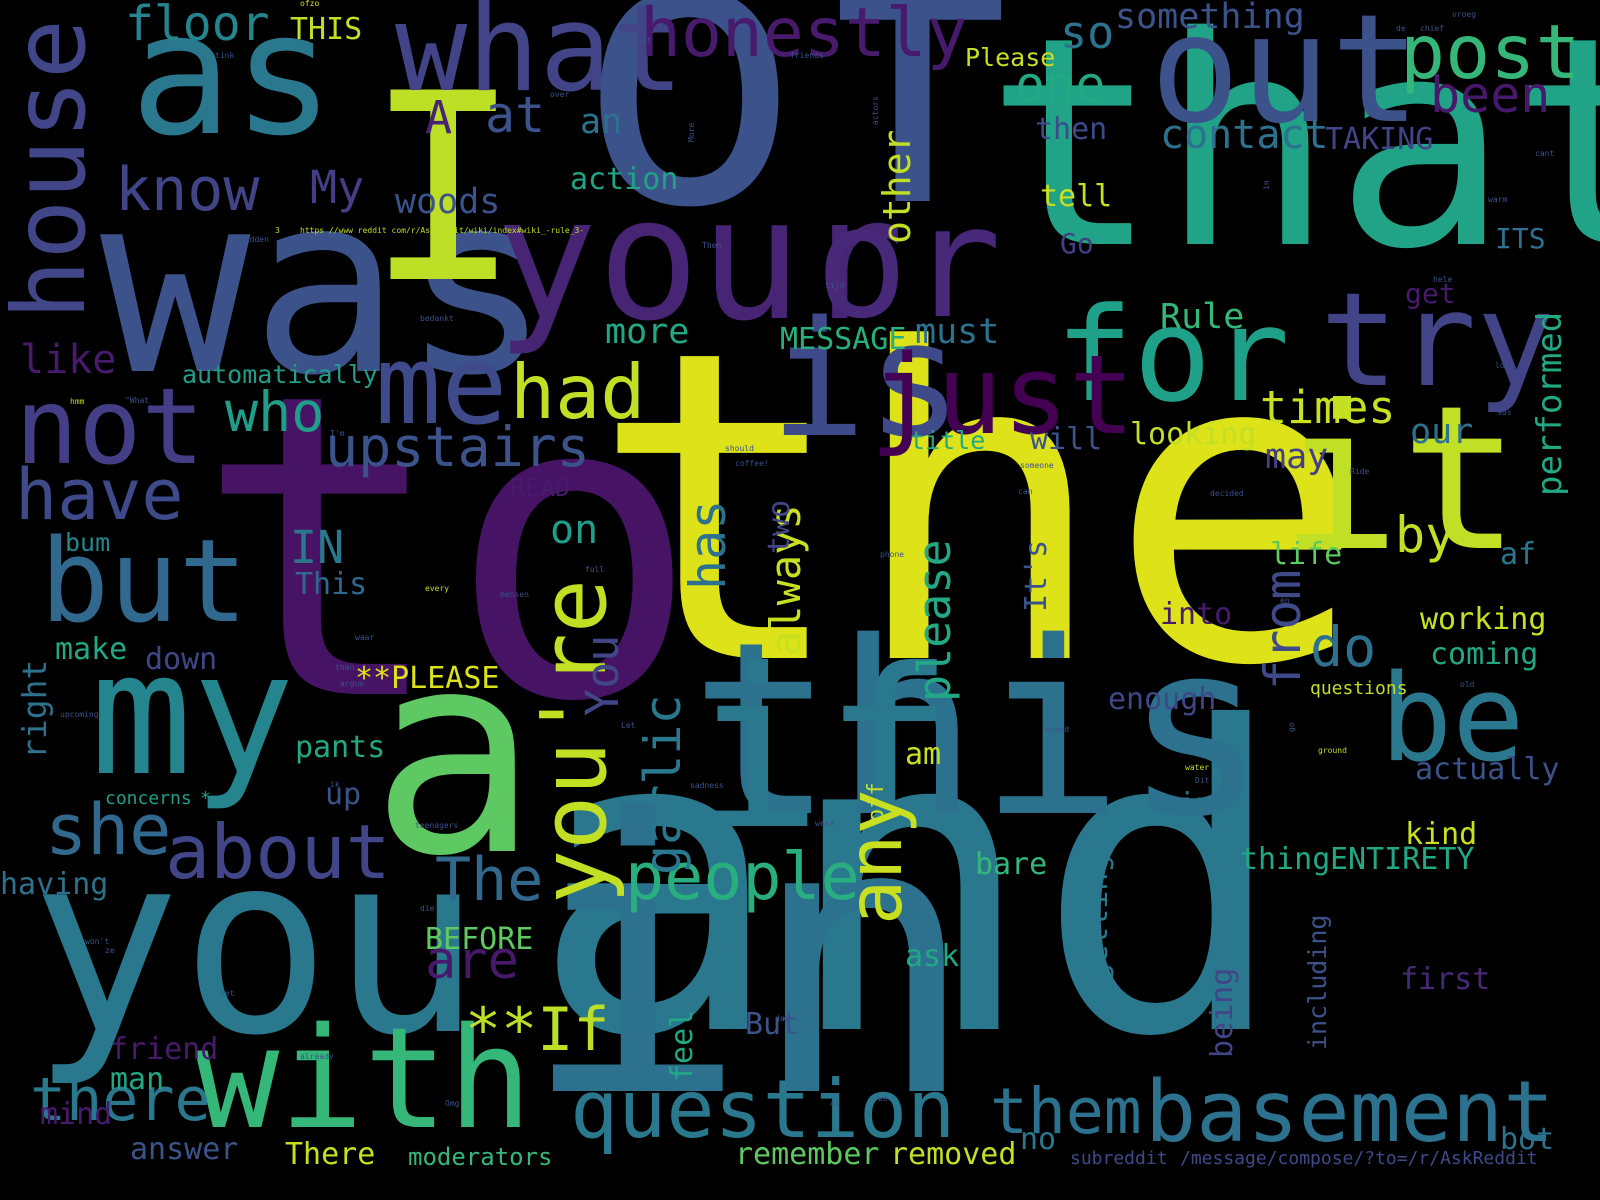  Describe the element at coordinates (457, 447) in the screenshot. I see `word-cloud-word: upstairs` at that location.